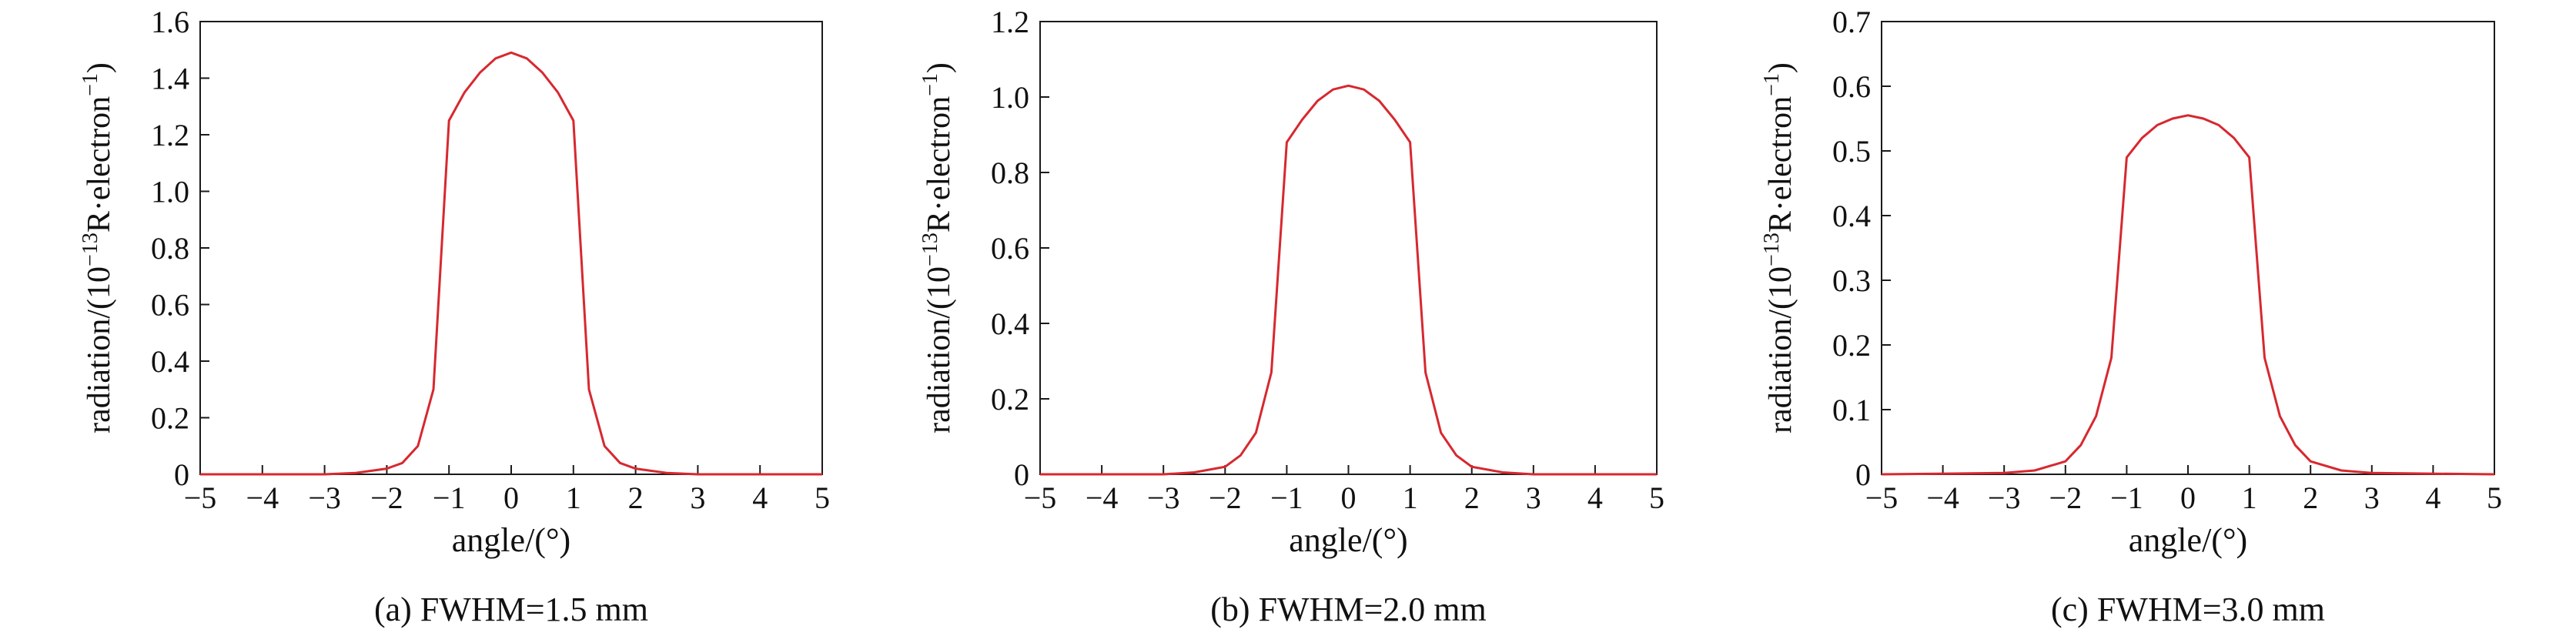  Describe the element at coordinates (170, 22) in the screenshot. I see `y-tick-label: 1.6` at that location.